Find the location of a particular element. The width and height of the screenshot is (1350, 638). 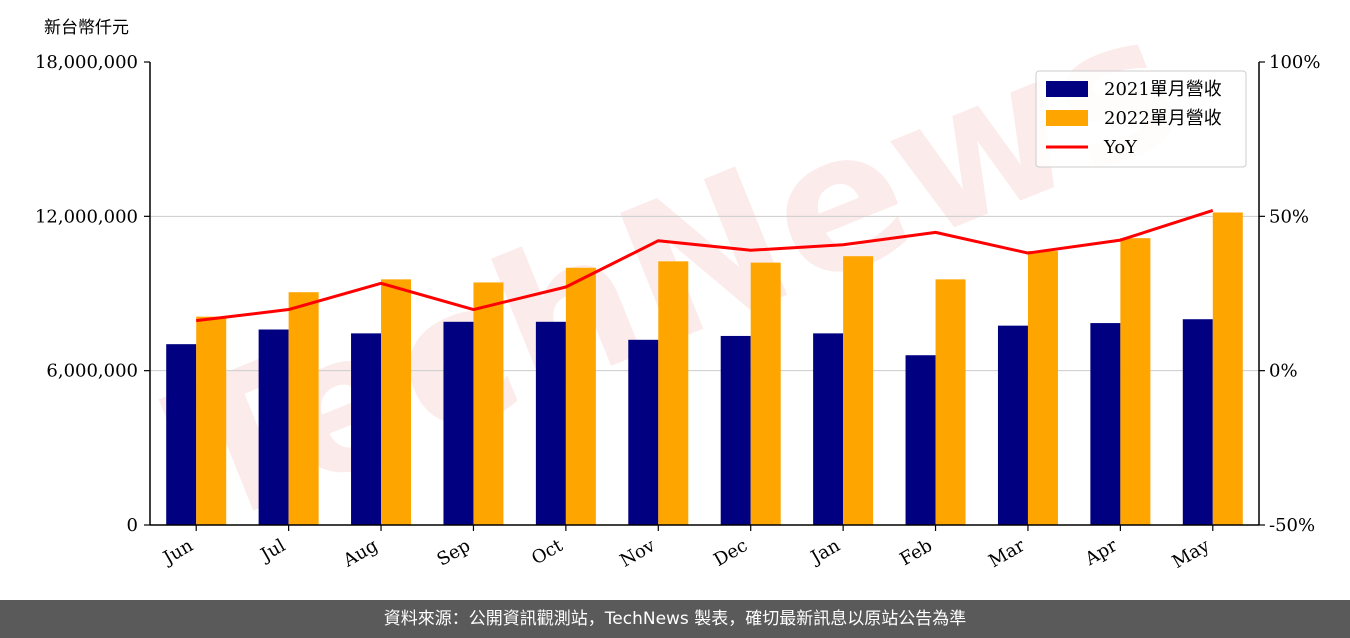

bar-2-jan is located at coordinates (858, 390).